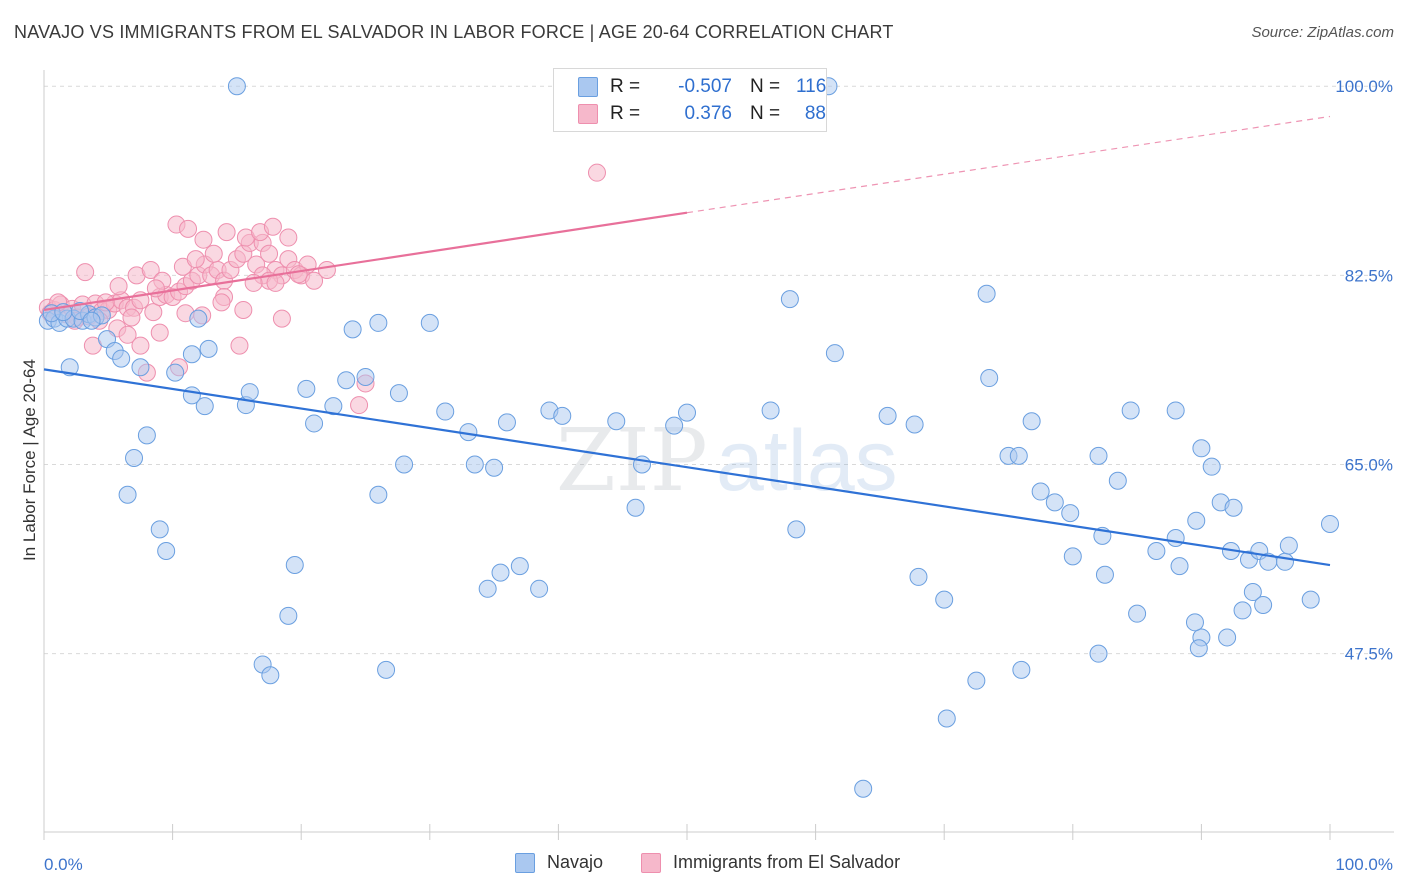 The image size is (1406, 892). Describe the element at coordinates (1322, 32) in the screenshot. I see `source-credit: Source: ZipAtlas.com` at that location.